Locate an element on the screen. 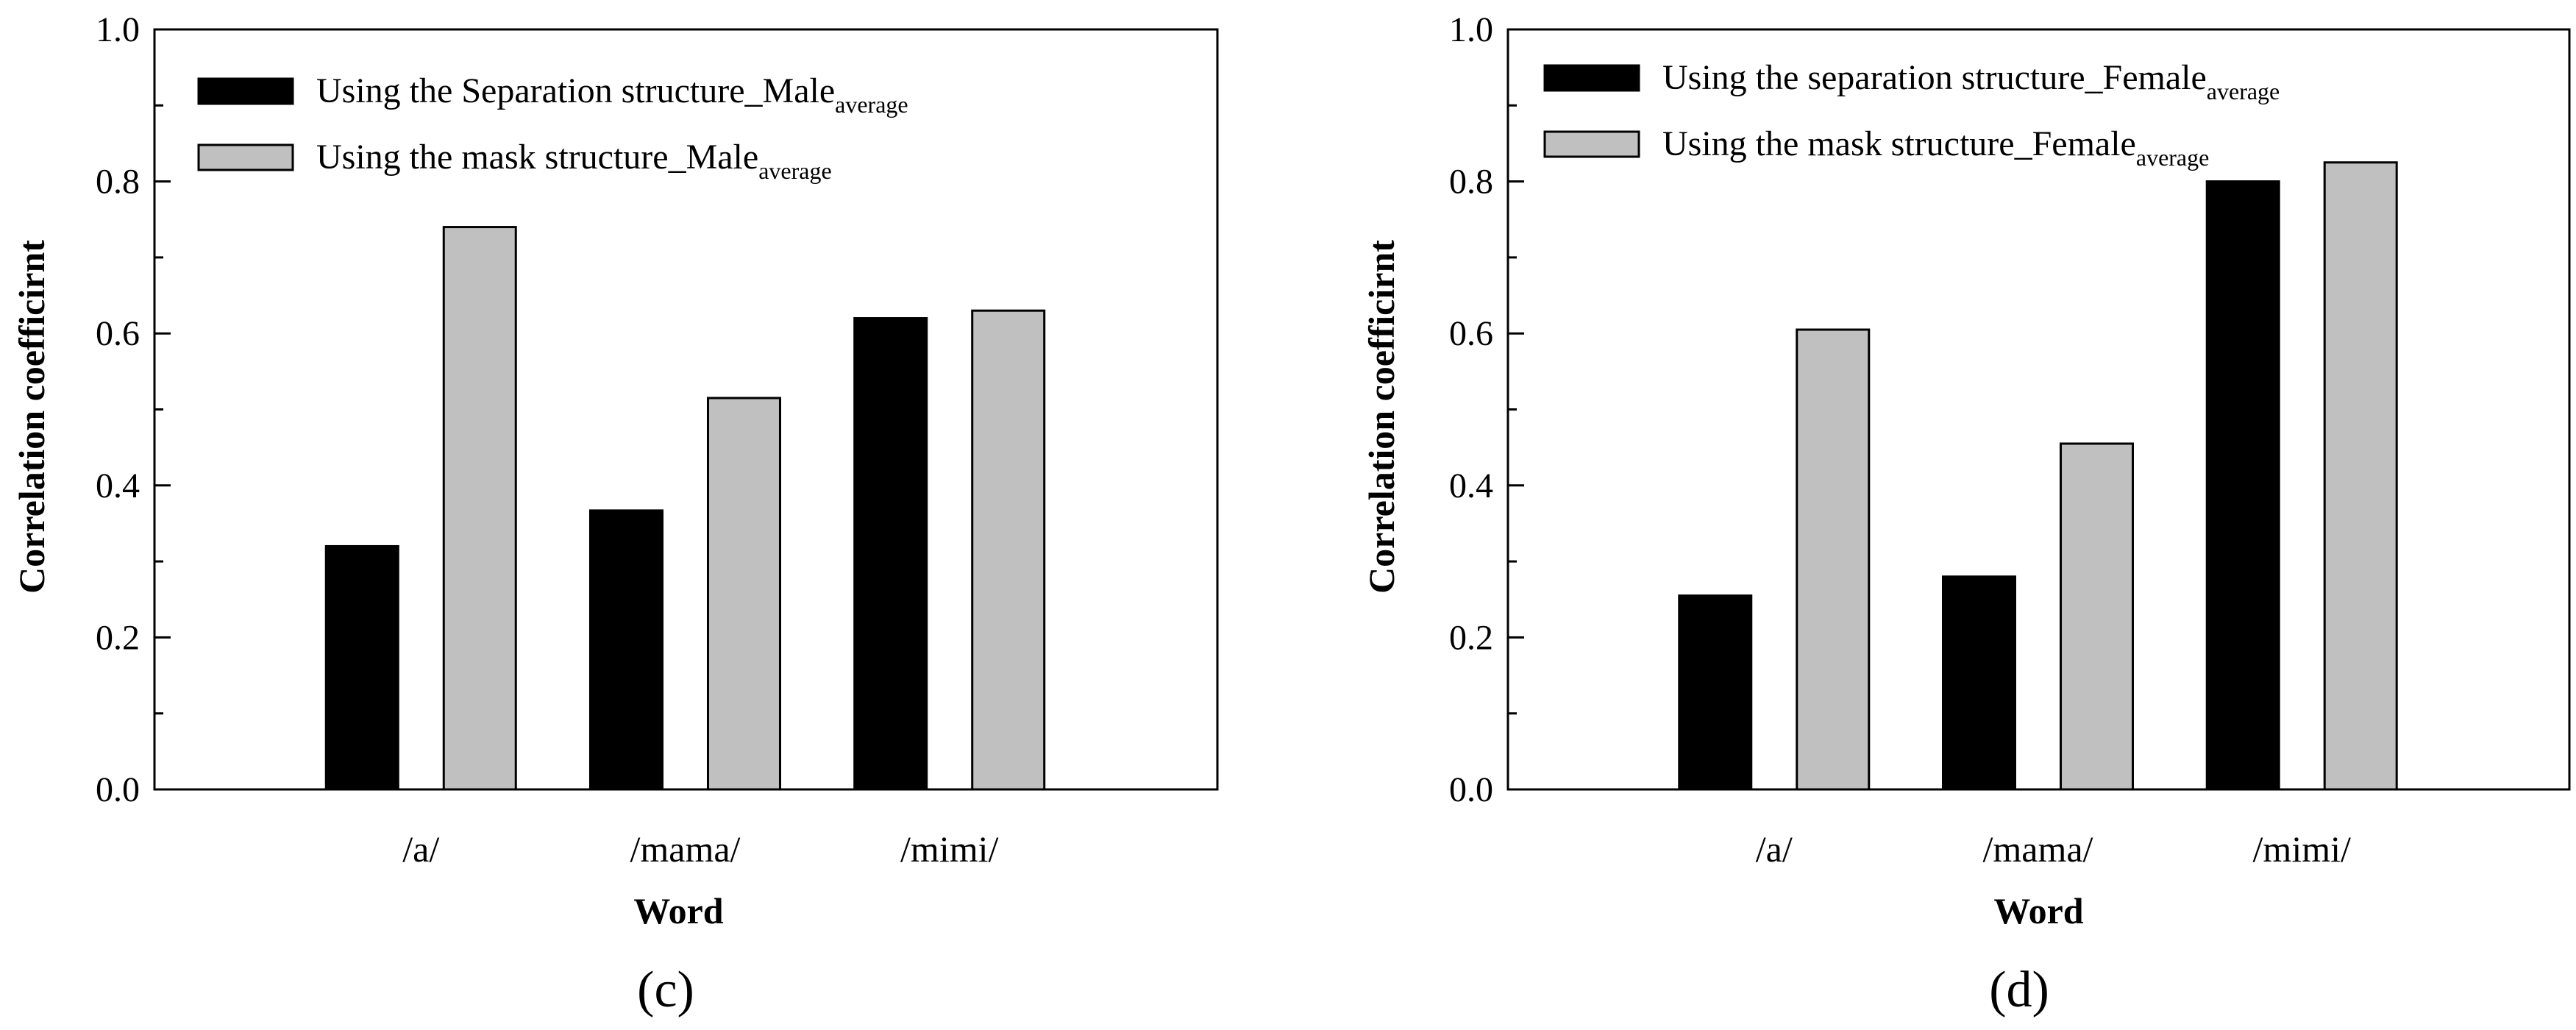  panel-label: (c) is located at coordinates (665, 990).